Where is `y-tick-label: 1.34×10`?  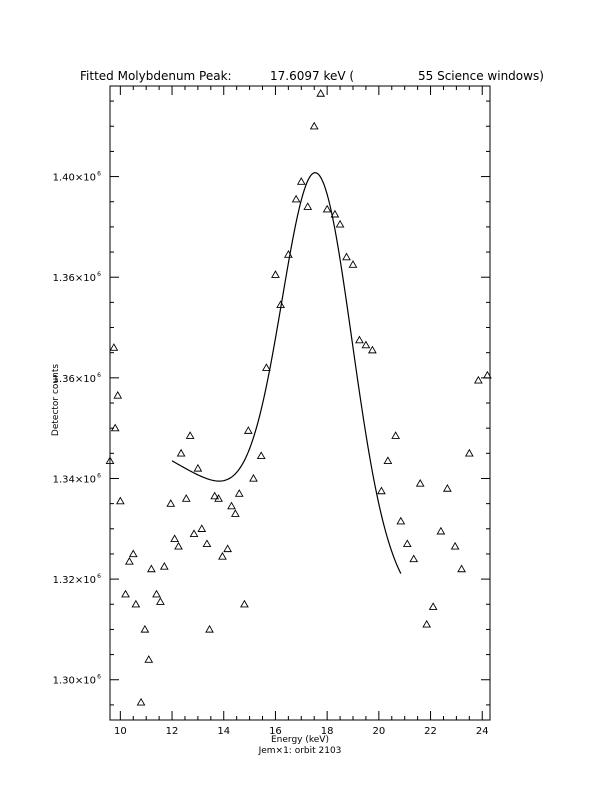
y-tick-label: 1.34×10 is located at coordinates (74, 479).